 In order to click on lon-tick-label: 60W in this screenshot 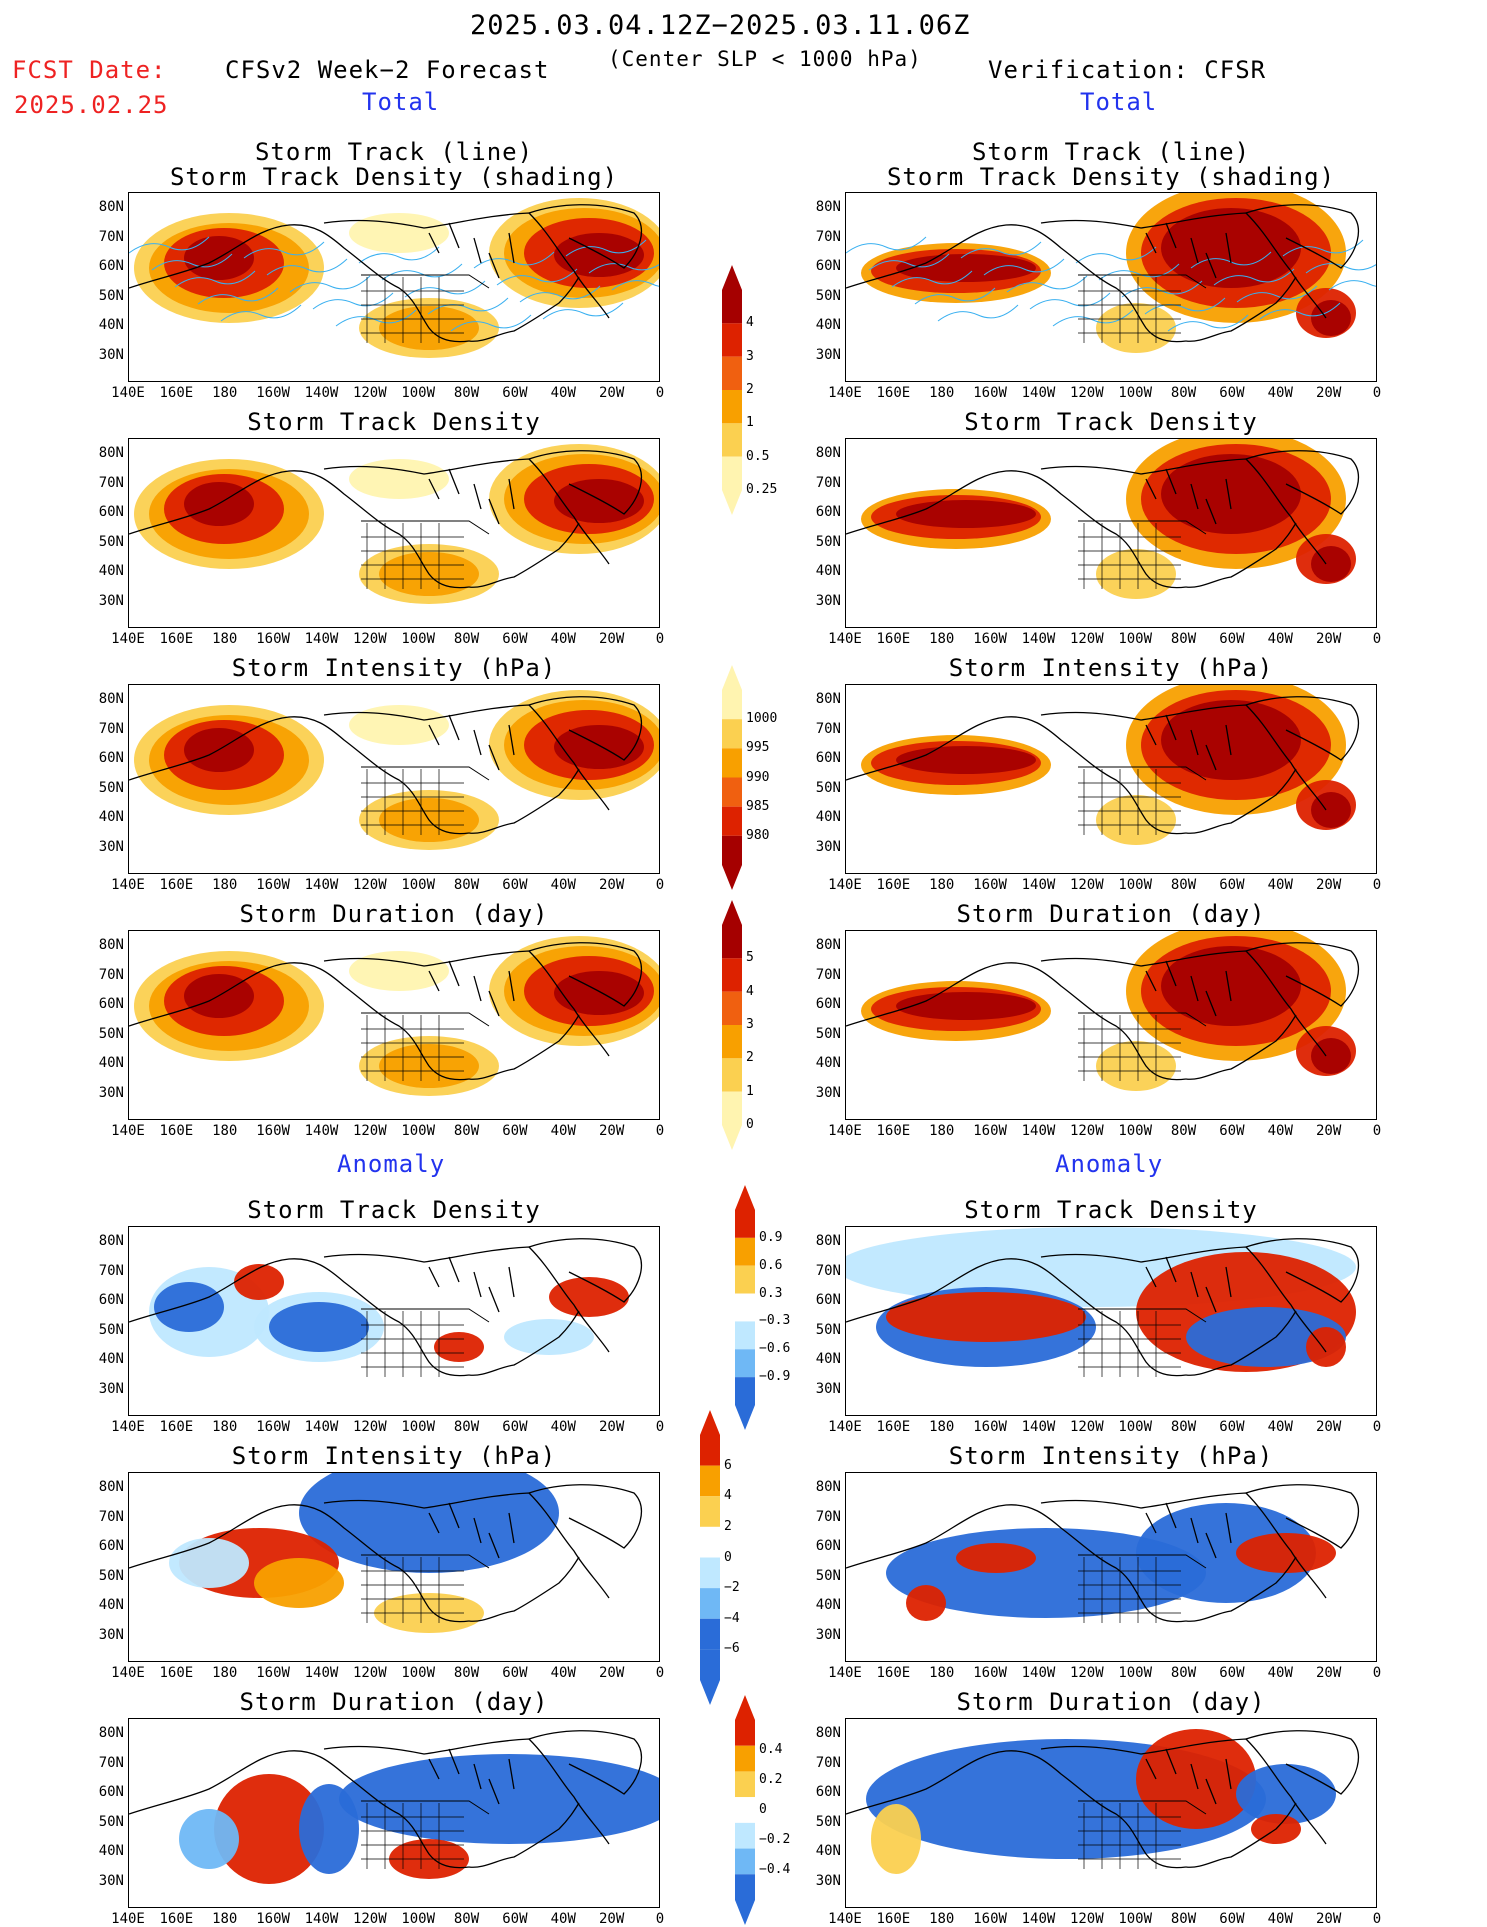, I will do `click(1232, 885)`.